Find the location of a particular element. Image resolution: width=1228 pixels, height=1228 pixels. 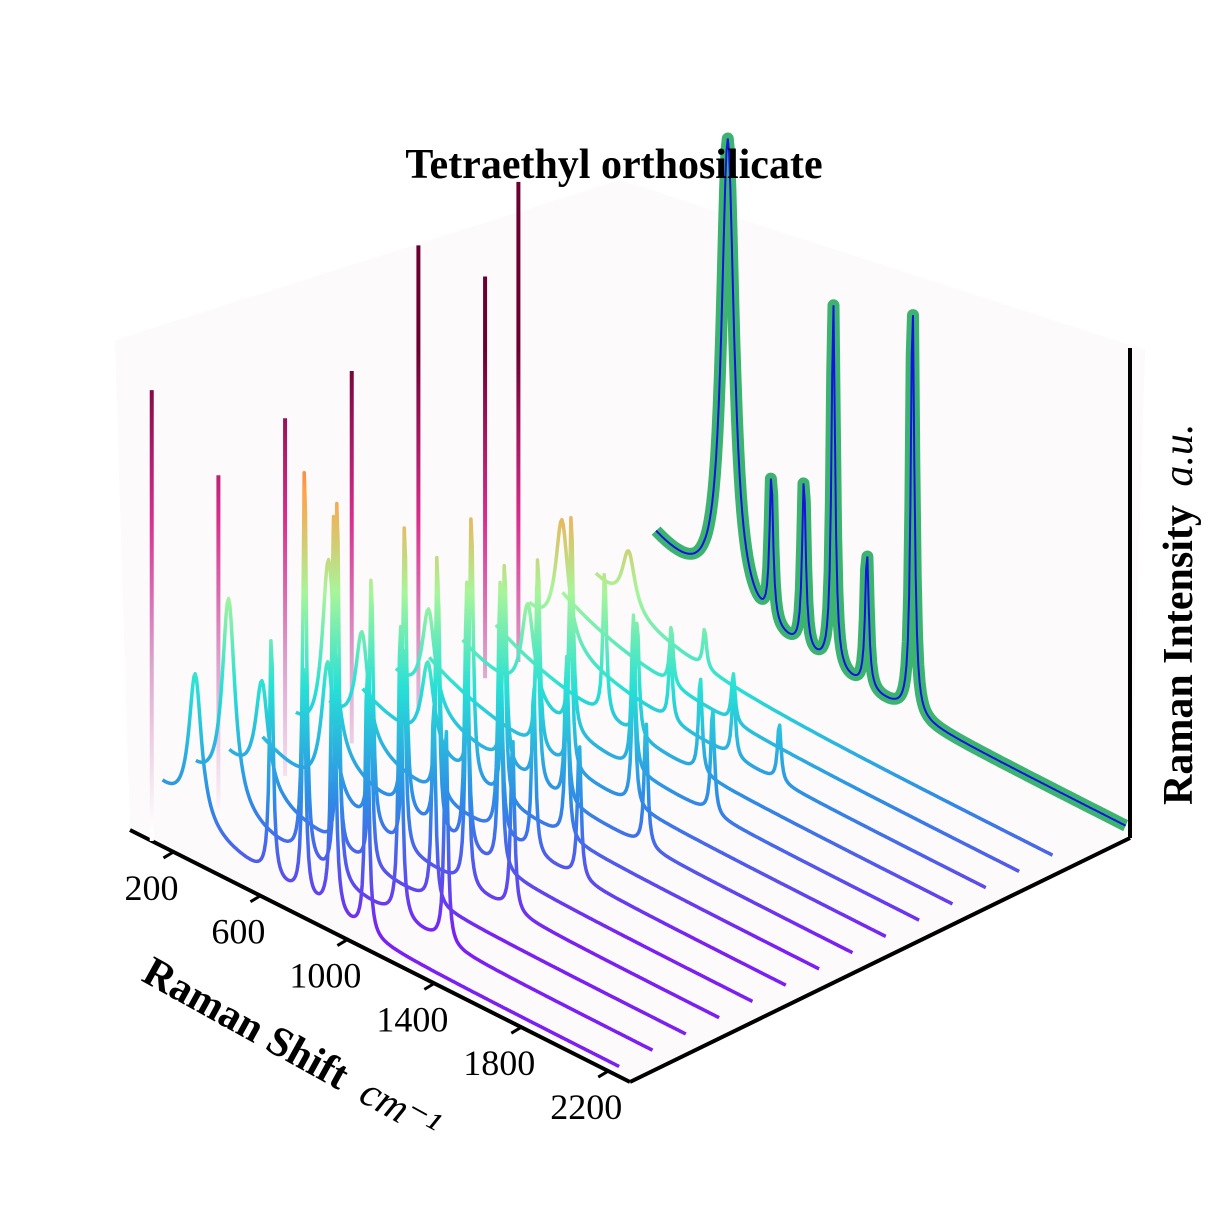

x-tick-label: 2200 is located at coordinates (586, 1107).